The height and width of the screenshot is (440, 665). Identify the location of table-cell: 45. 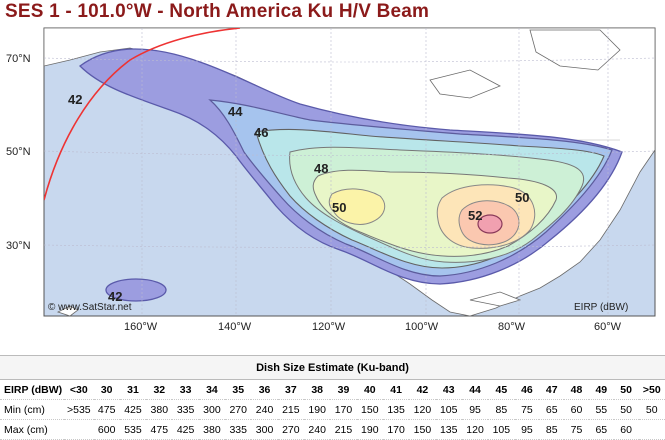
(501, 390).